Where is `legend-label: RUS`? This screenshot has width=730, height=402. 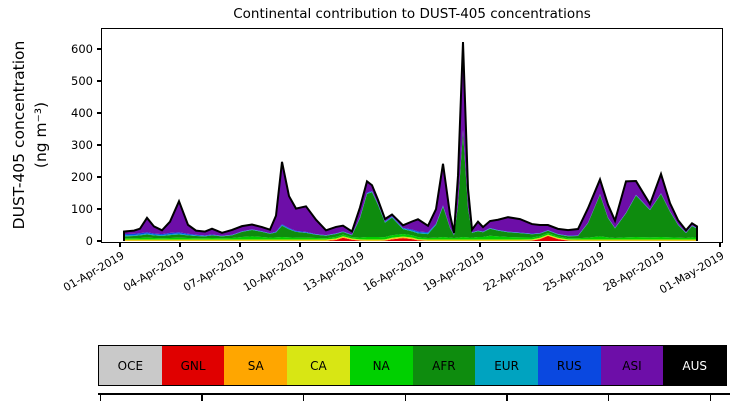
legend-label: RUS is located at coordinates (569, 365).